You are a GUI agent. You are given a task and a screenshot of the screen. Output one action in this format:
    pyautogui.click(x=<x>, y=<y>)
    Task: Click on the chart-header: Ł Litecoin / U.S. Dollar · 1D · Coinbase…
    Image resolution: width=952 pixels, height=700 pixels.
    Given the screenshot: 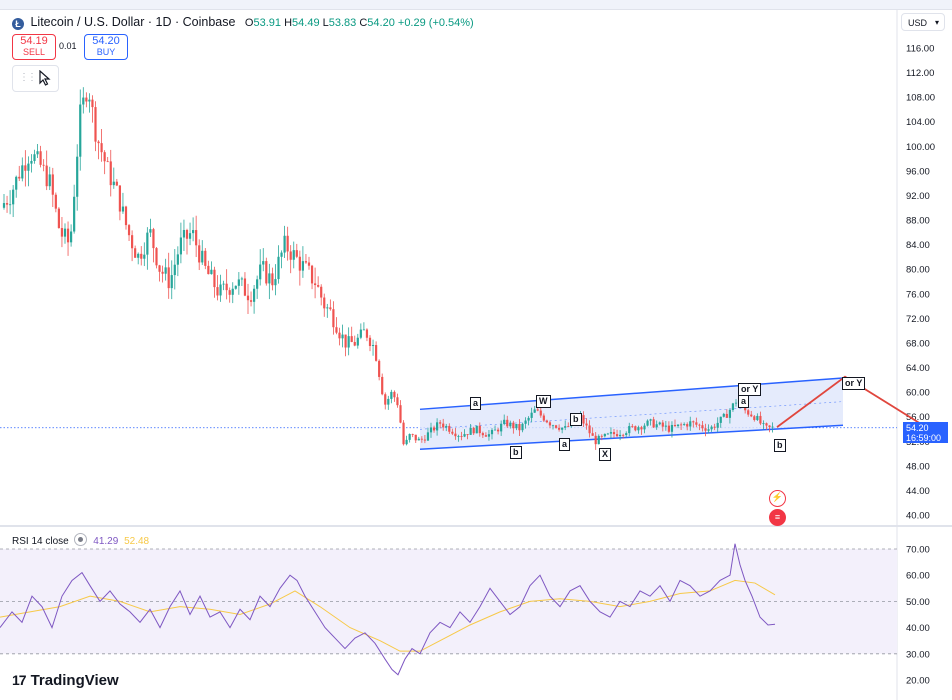 What is the action you would take?
    pyautogui.click(x=243, y=22)
    